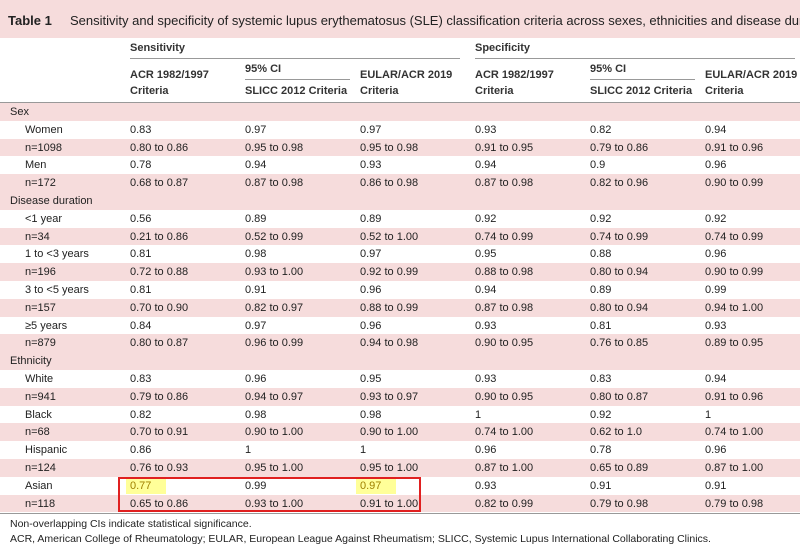 The width and height of the screenshot is (800, 545). I want to click on cell: 0.70 to 0.90, so click(159, 307).